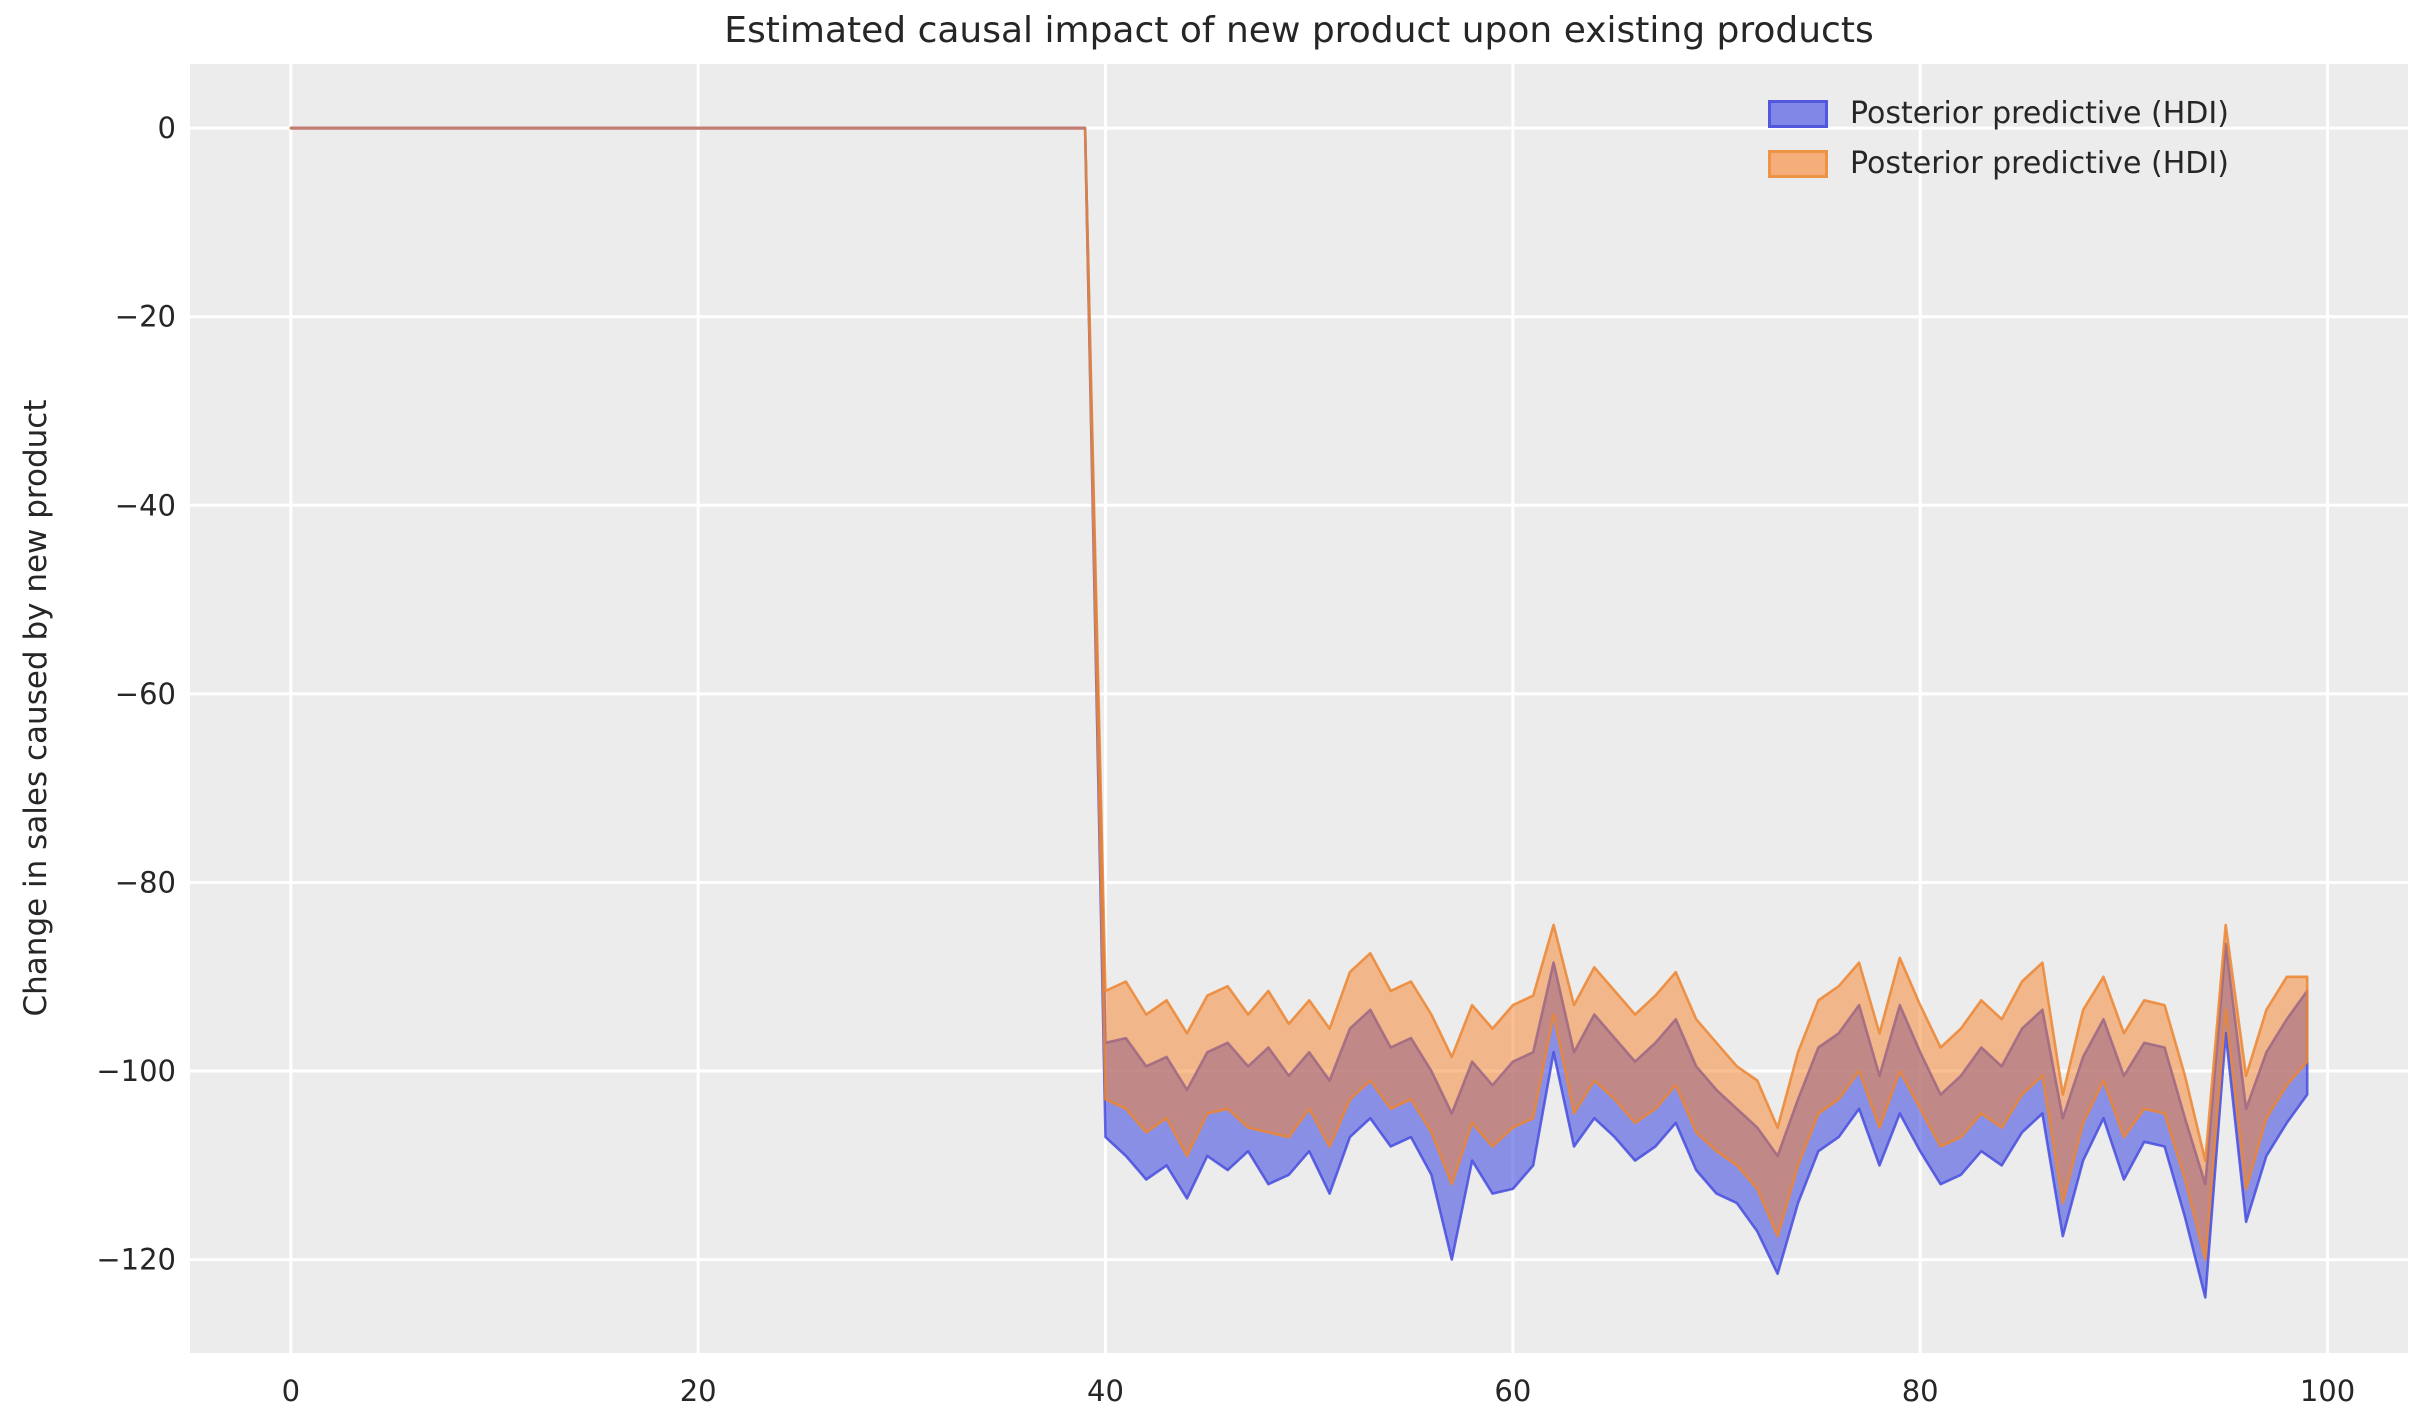  What do you see at coordinates (291, 1391) in the screenshot?
I see `x-tick-label: 0` at bounding box center [291, 1391].